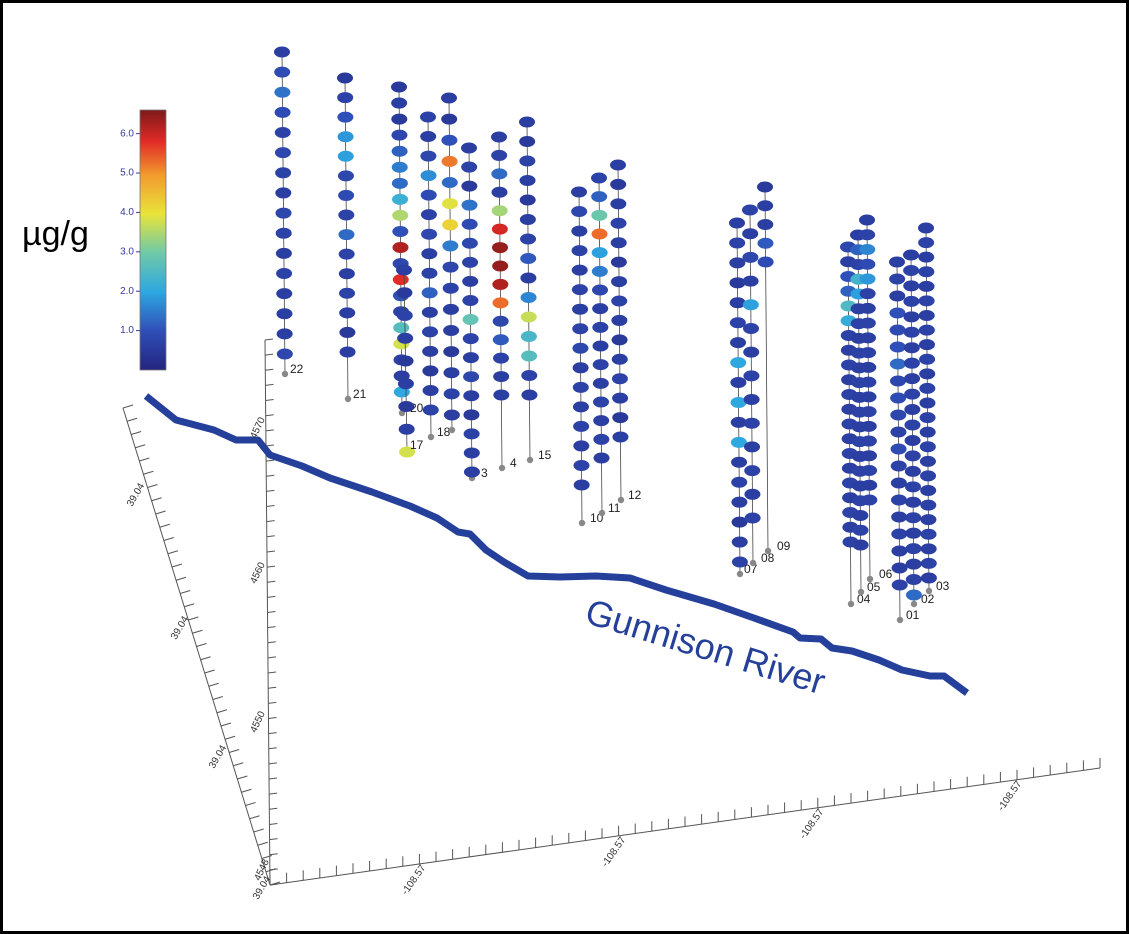 The height and width of the screenshot is (934, 1129). What do you see at coordinates (127, 212) in the screenshot?
I see `colorbar-tick-label: 4.0` at bounding box center [127, 212].